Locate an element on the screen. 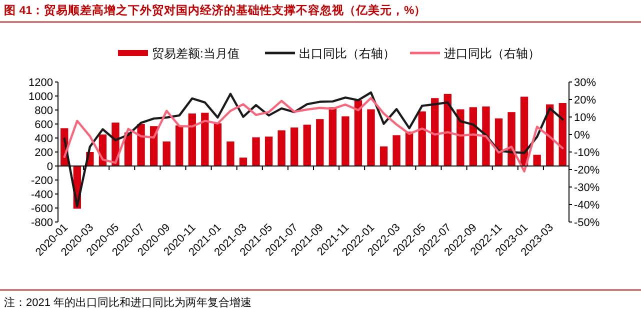 Image resolution: width=641 pixels, height=328 pixels. y-tick-label: 200 is located at coordinates (43, 153).